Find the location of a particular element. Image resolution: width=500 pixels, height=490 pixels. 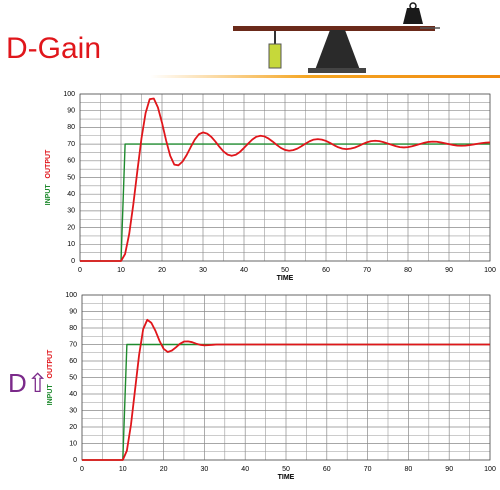

seesaw-illustration is located at coordinates (336, 37).